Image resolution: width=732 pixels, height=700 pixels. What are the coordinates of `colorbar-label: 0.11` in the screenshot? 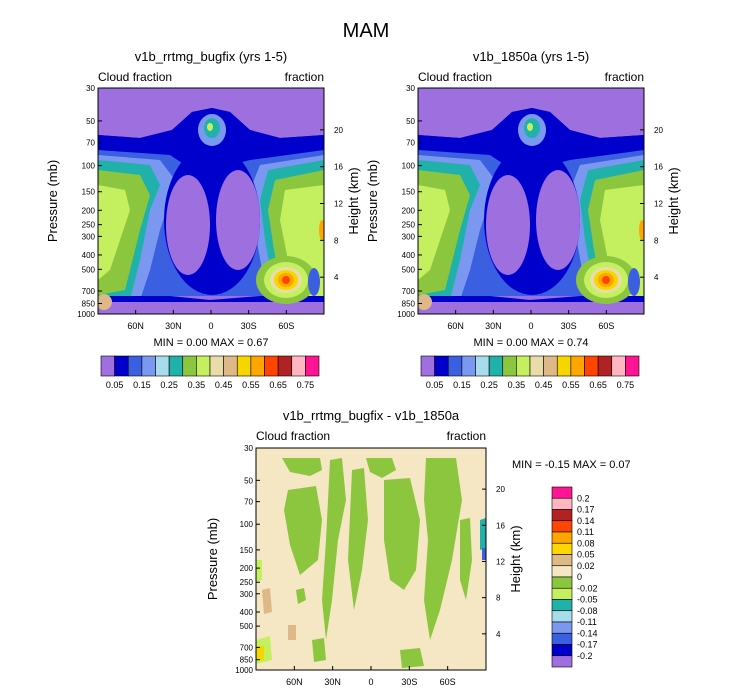 It's located at (585, 532).